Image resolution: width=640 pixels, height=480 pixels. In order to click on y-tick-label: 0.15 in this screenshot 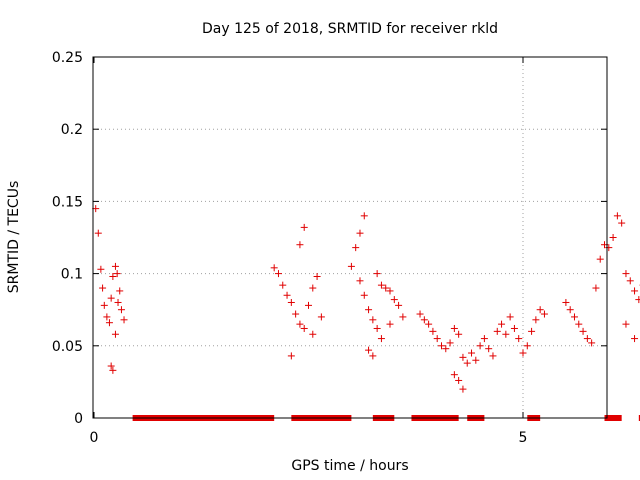, I will do `click(67, 202)`.